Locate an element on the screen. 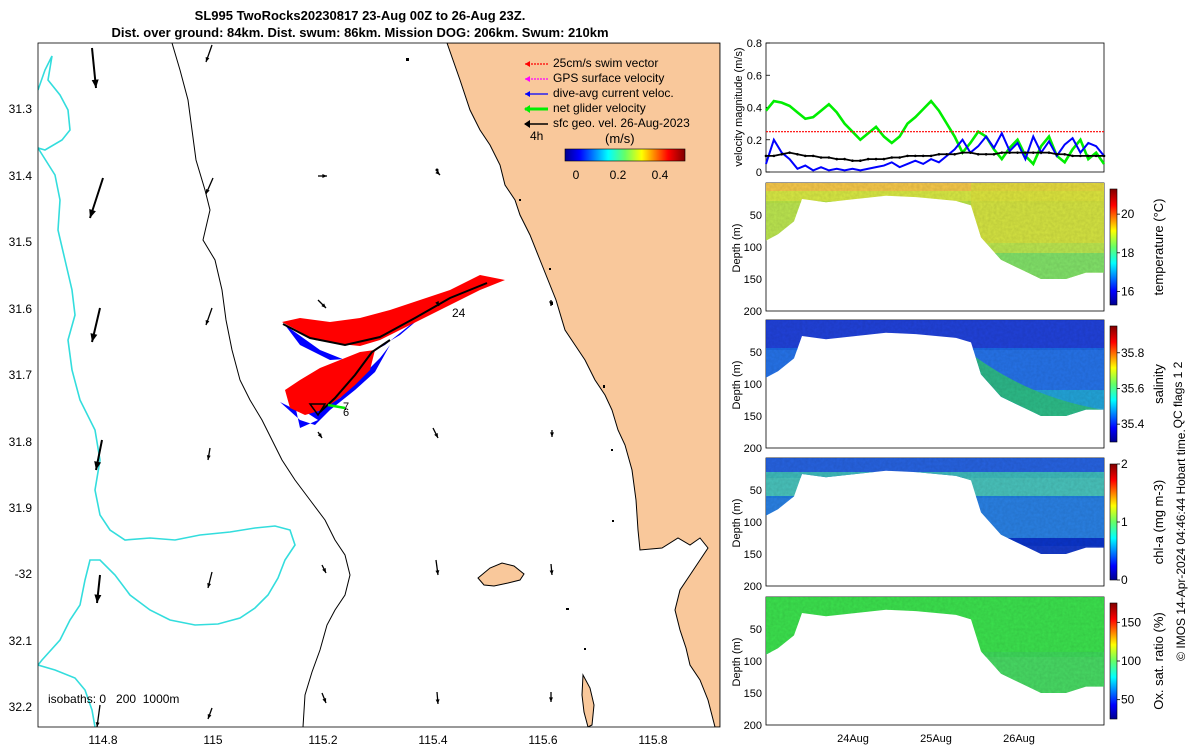  velocity-y-ticks: 0 0.2 0.4 0.6 0.8 is located at coordinates (758, 108).